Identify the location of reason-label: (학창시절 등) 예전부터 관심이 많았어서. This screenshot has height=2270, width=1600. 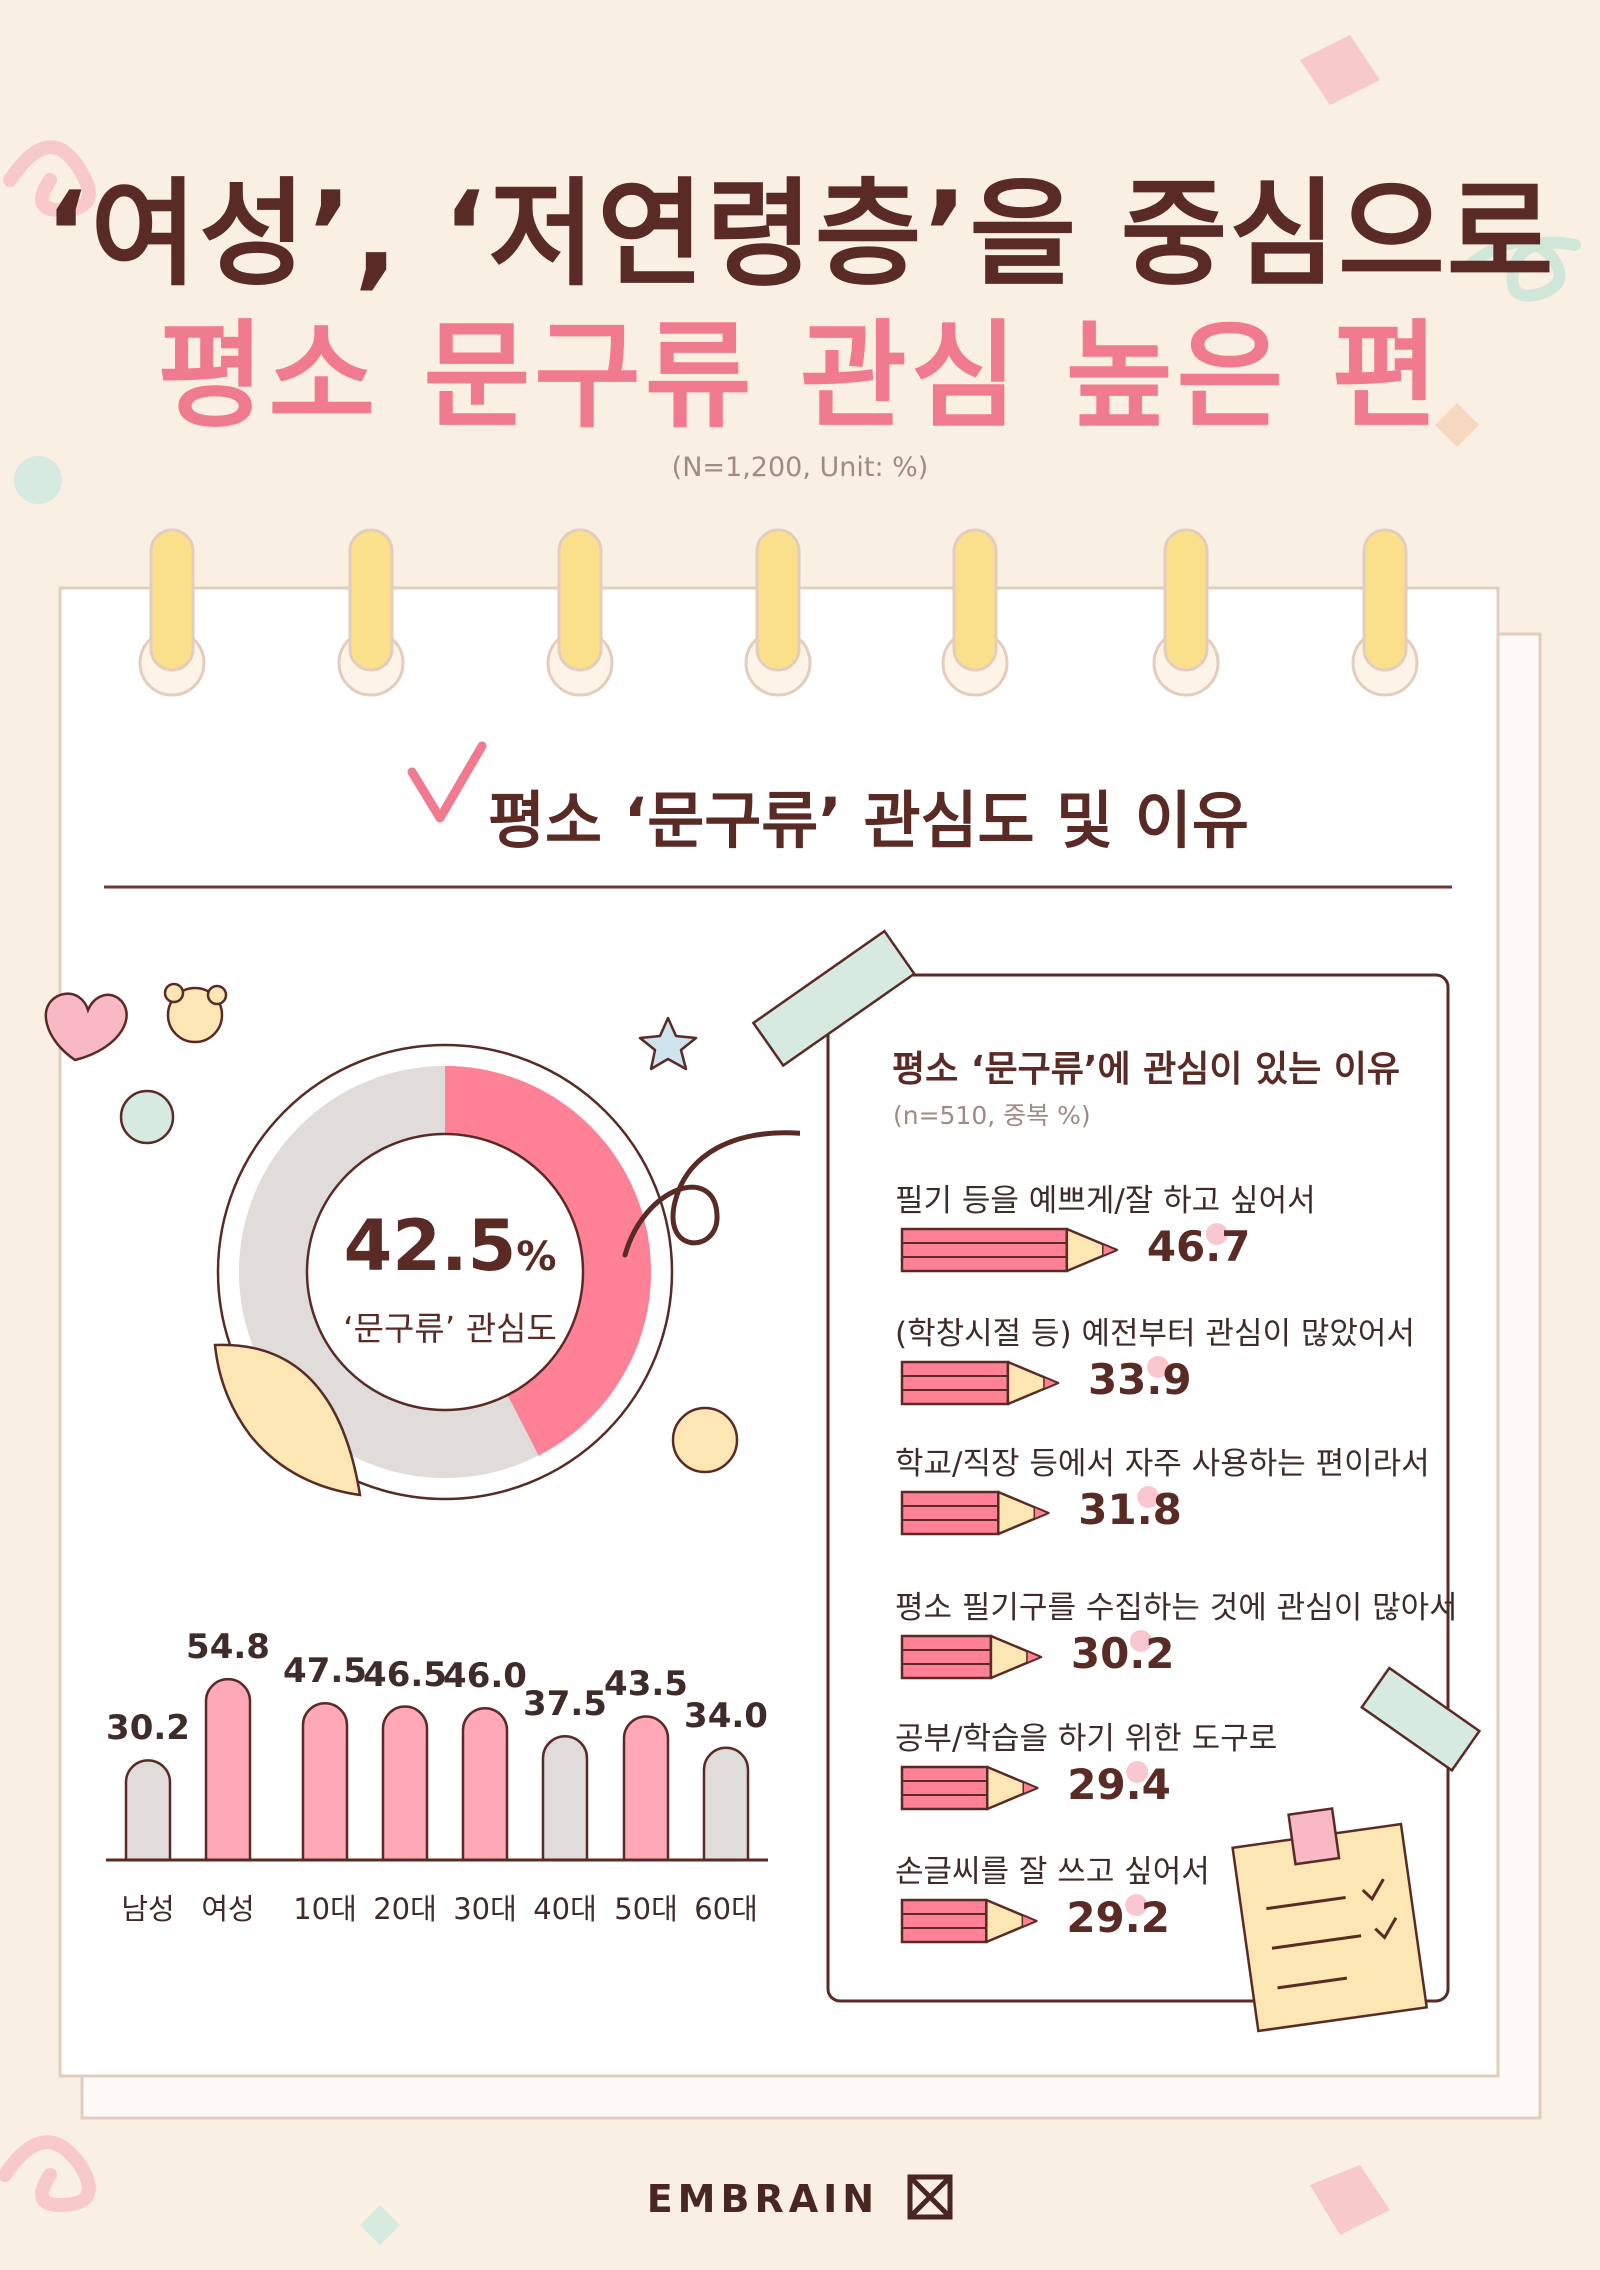
(1155, 1334).